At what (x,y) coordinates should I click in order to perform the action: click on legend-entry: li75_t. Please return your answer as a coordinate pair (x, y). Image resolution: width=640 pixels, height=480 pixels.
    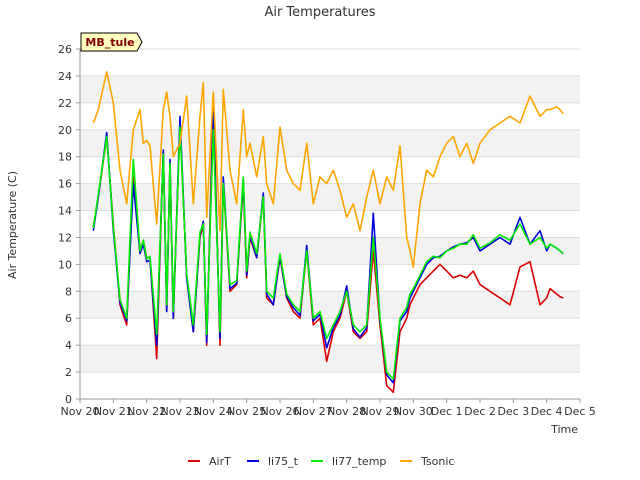
    Looking at the image, I should click on (273, 461).